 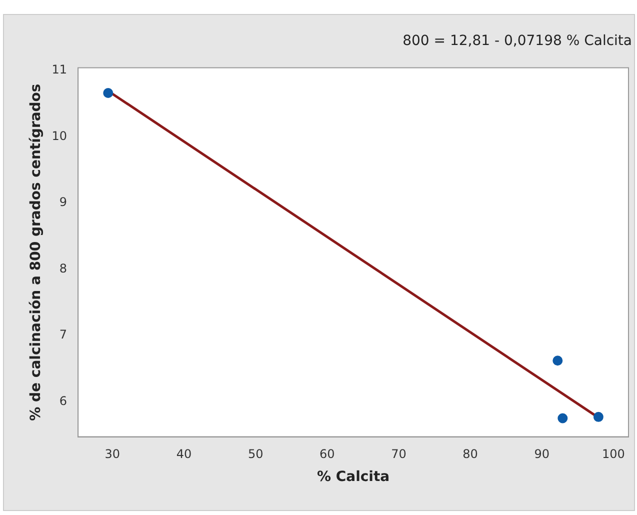 I want to click on x-tick-label: 60, so click(x=327, y=454).